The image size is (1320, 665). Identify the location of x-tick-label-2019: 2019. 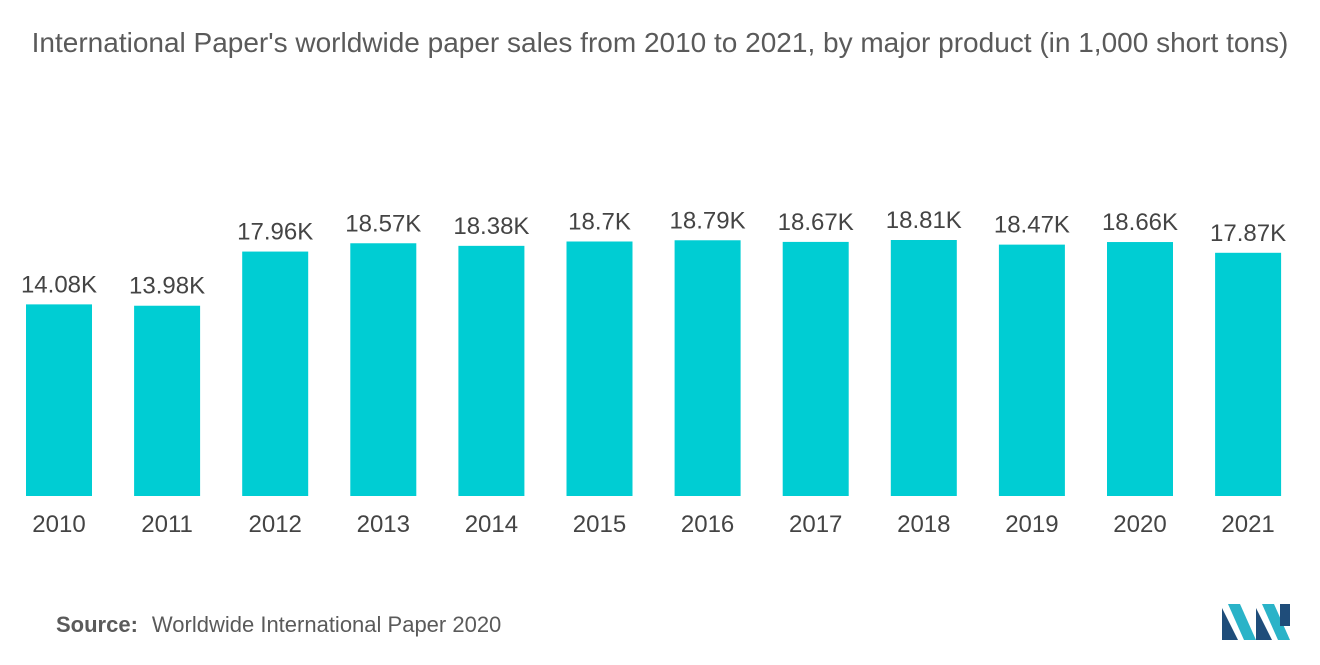
(1031, 524).